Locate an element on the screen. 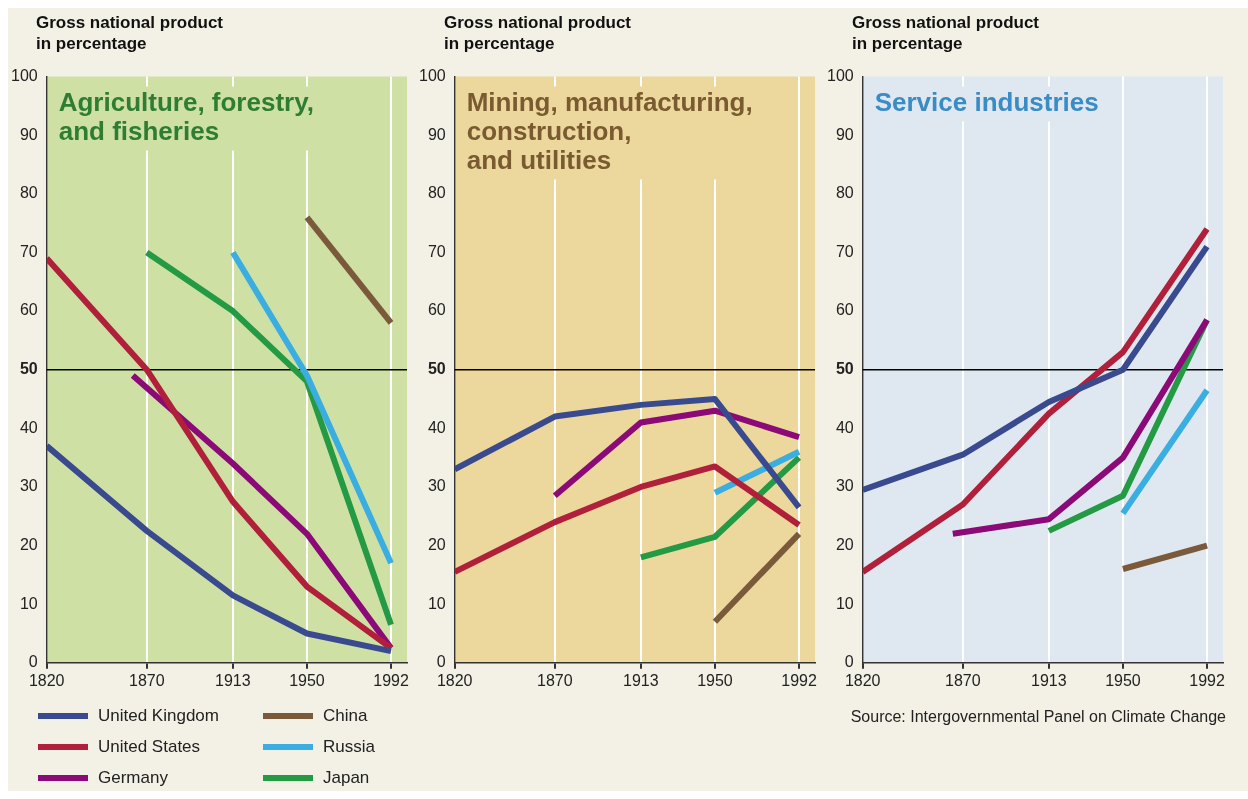 This screenshot has height=799, width=1248. legend-label: Germany is located at coordinates (133, 777).